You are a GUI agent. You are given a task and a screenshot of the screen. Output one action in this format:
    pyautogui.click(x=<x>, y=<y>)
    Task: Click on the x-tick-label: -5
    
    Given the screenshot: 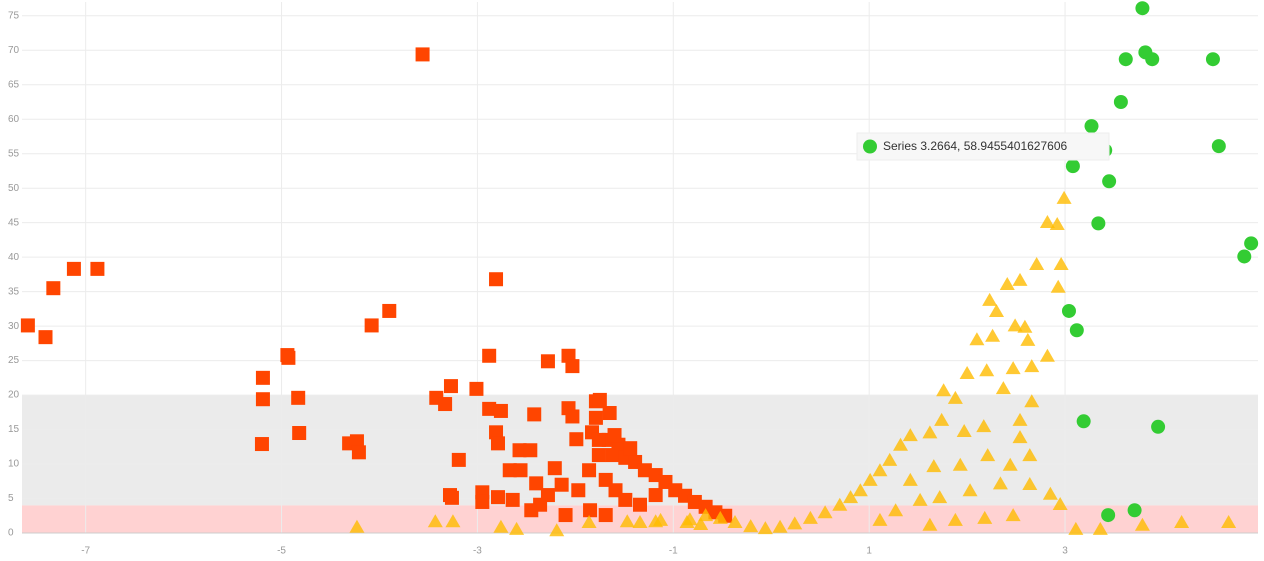 What is the action you would take?
    pyautogui.click(x=281, y=551)
    